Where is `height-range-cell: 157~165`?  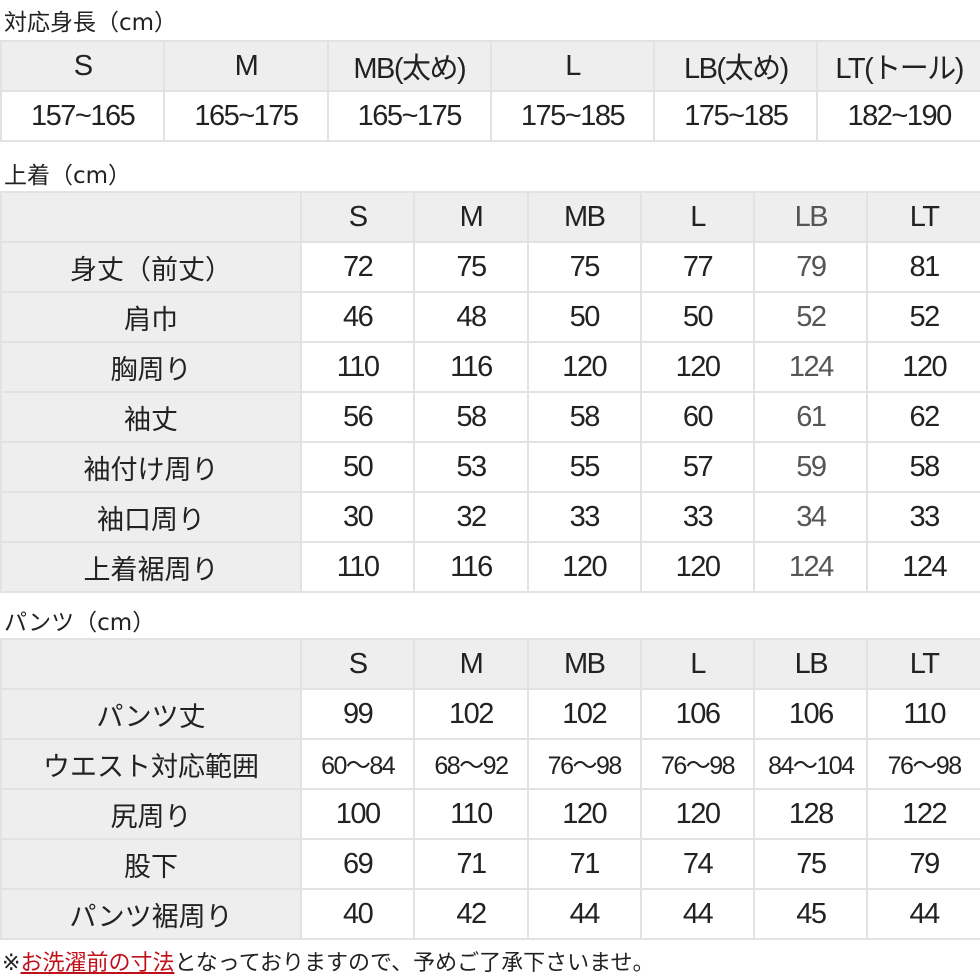 height-range-cell: 157~165 is located at coordinates (83, 116).